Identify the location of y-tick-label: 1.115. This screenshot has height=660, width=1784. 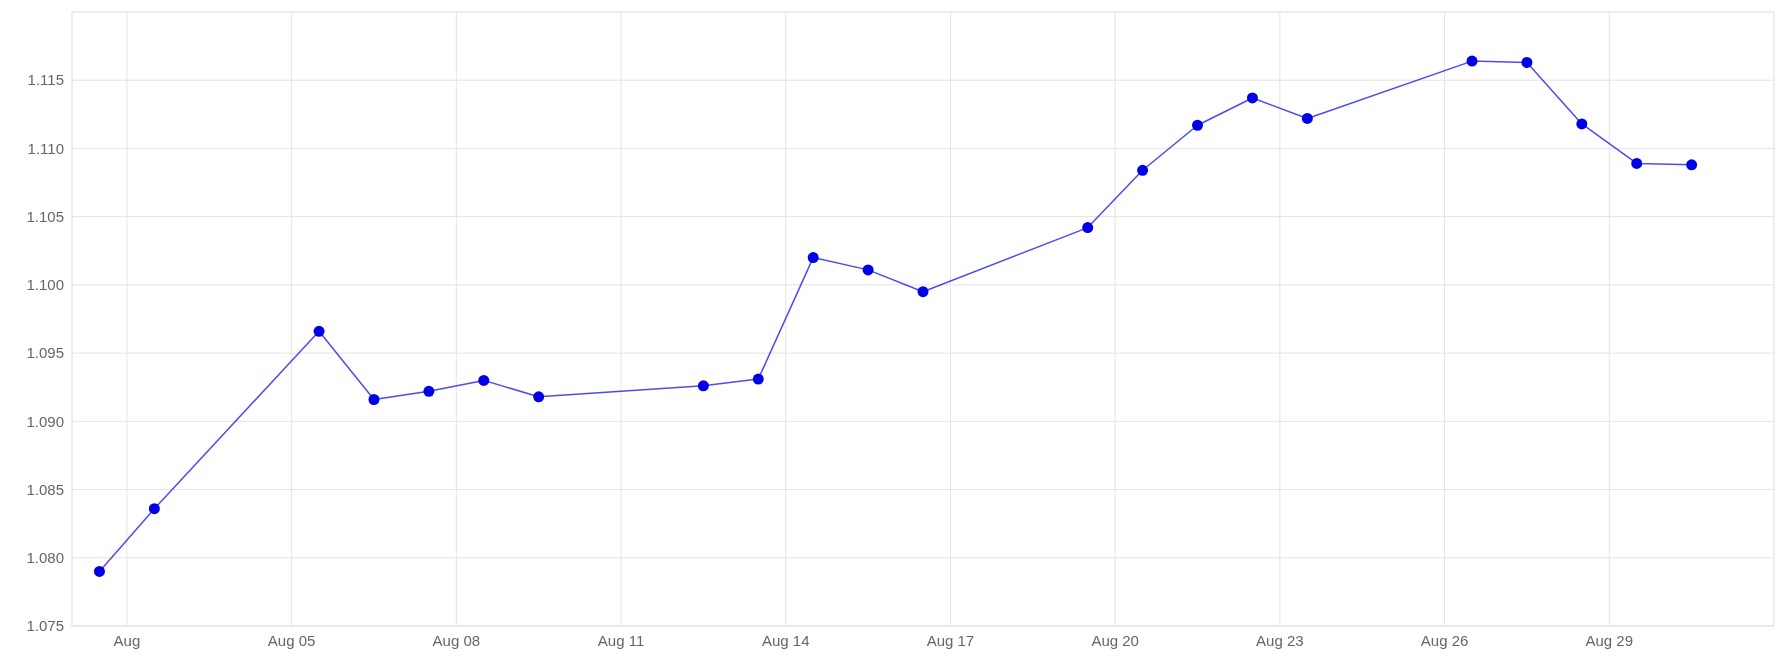
(45, 80).